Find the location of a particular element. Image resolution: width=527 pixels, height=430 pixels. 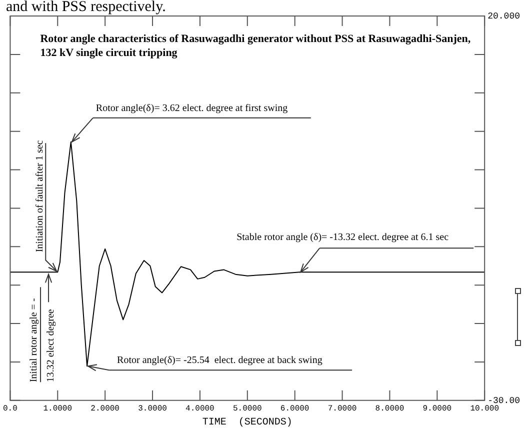

text: Rotor angle characteristics of Rasuwagadhi generator without PSS at Rasuwagadhi-Sanjen, 132 kV single circuit tripping is located at coordinates (255, 46).